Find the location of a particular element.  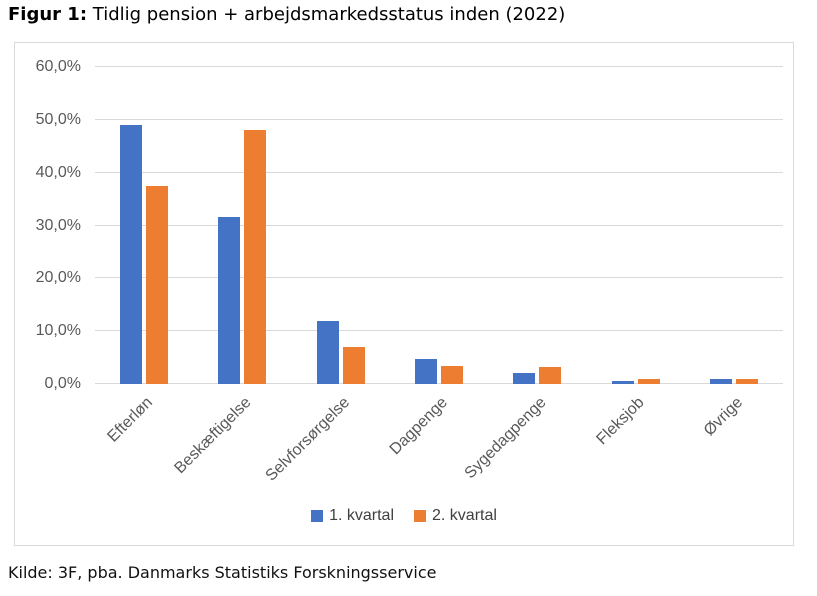

x-label-cell-5: Fleksjob is located at coordinates (635, 448).